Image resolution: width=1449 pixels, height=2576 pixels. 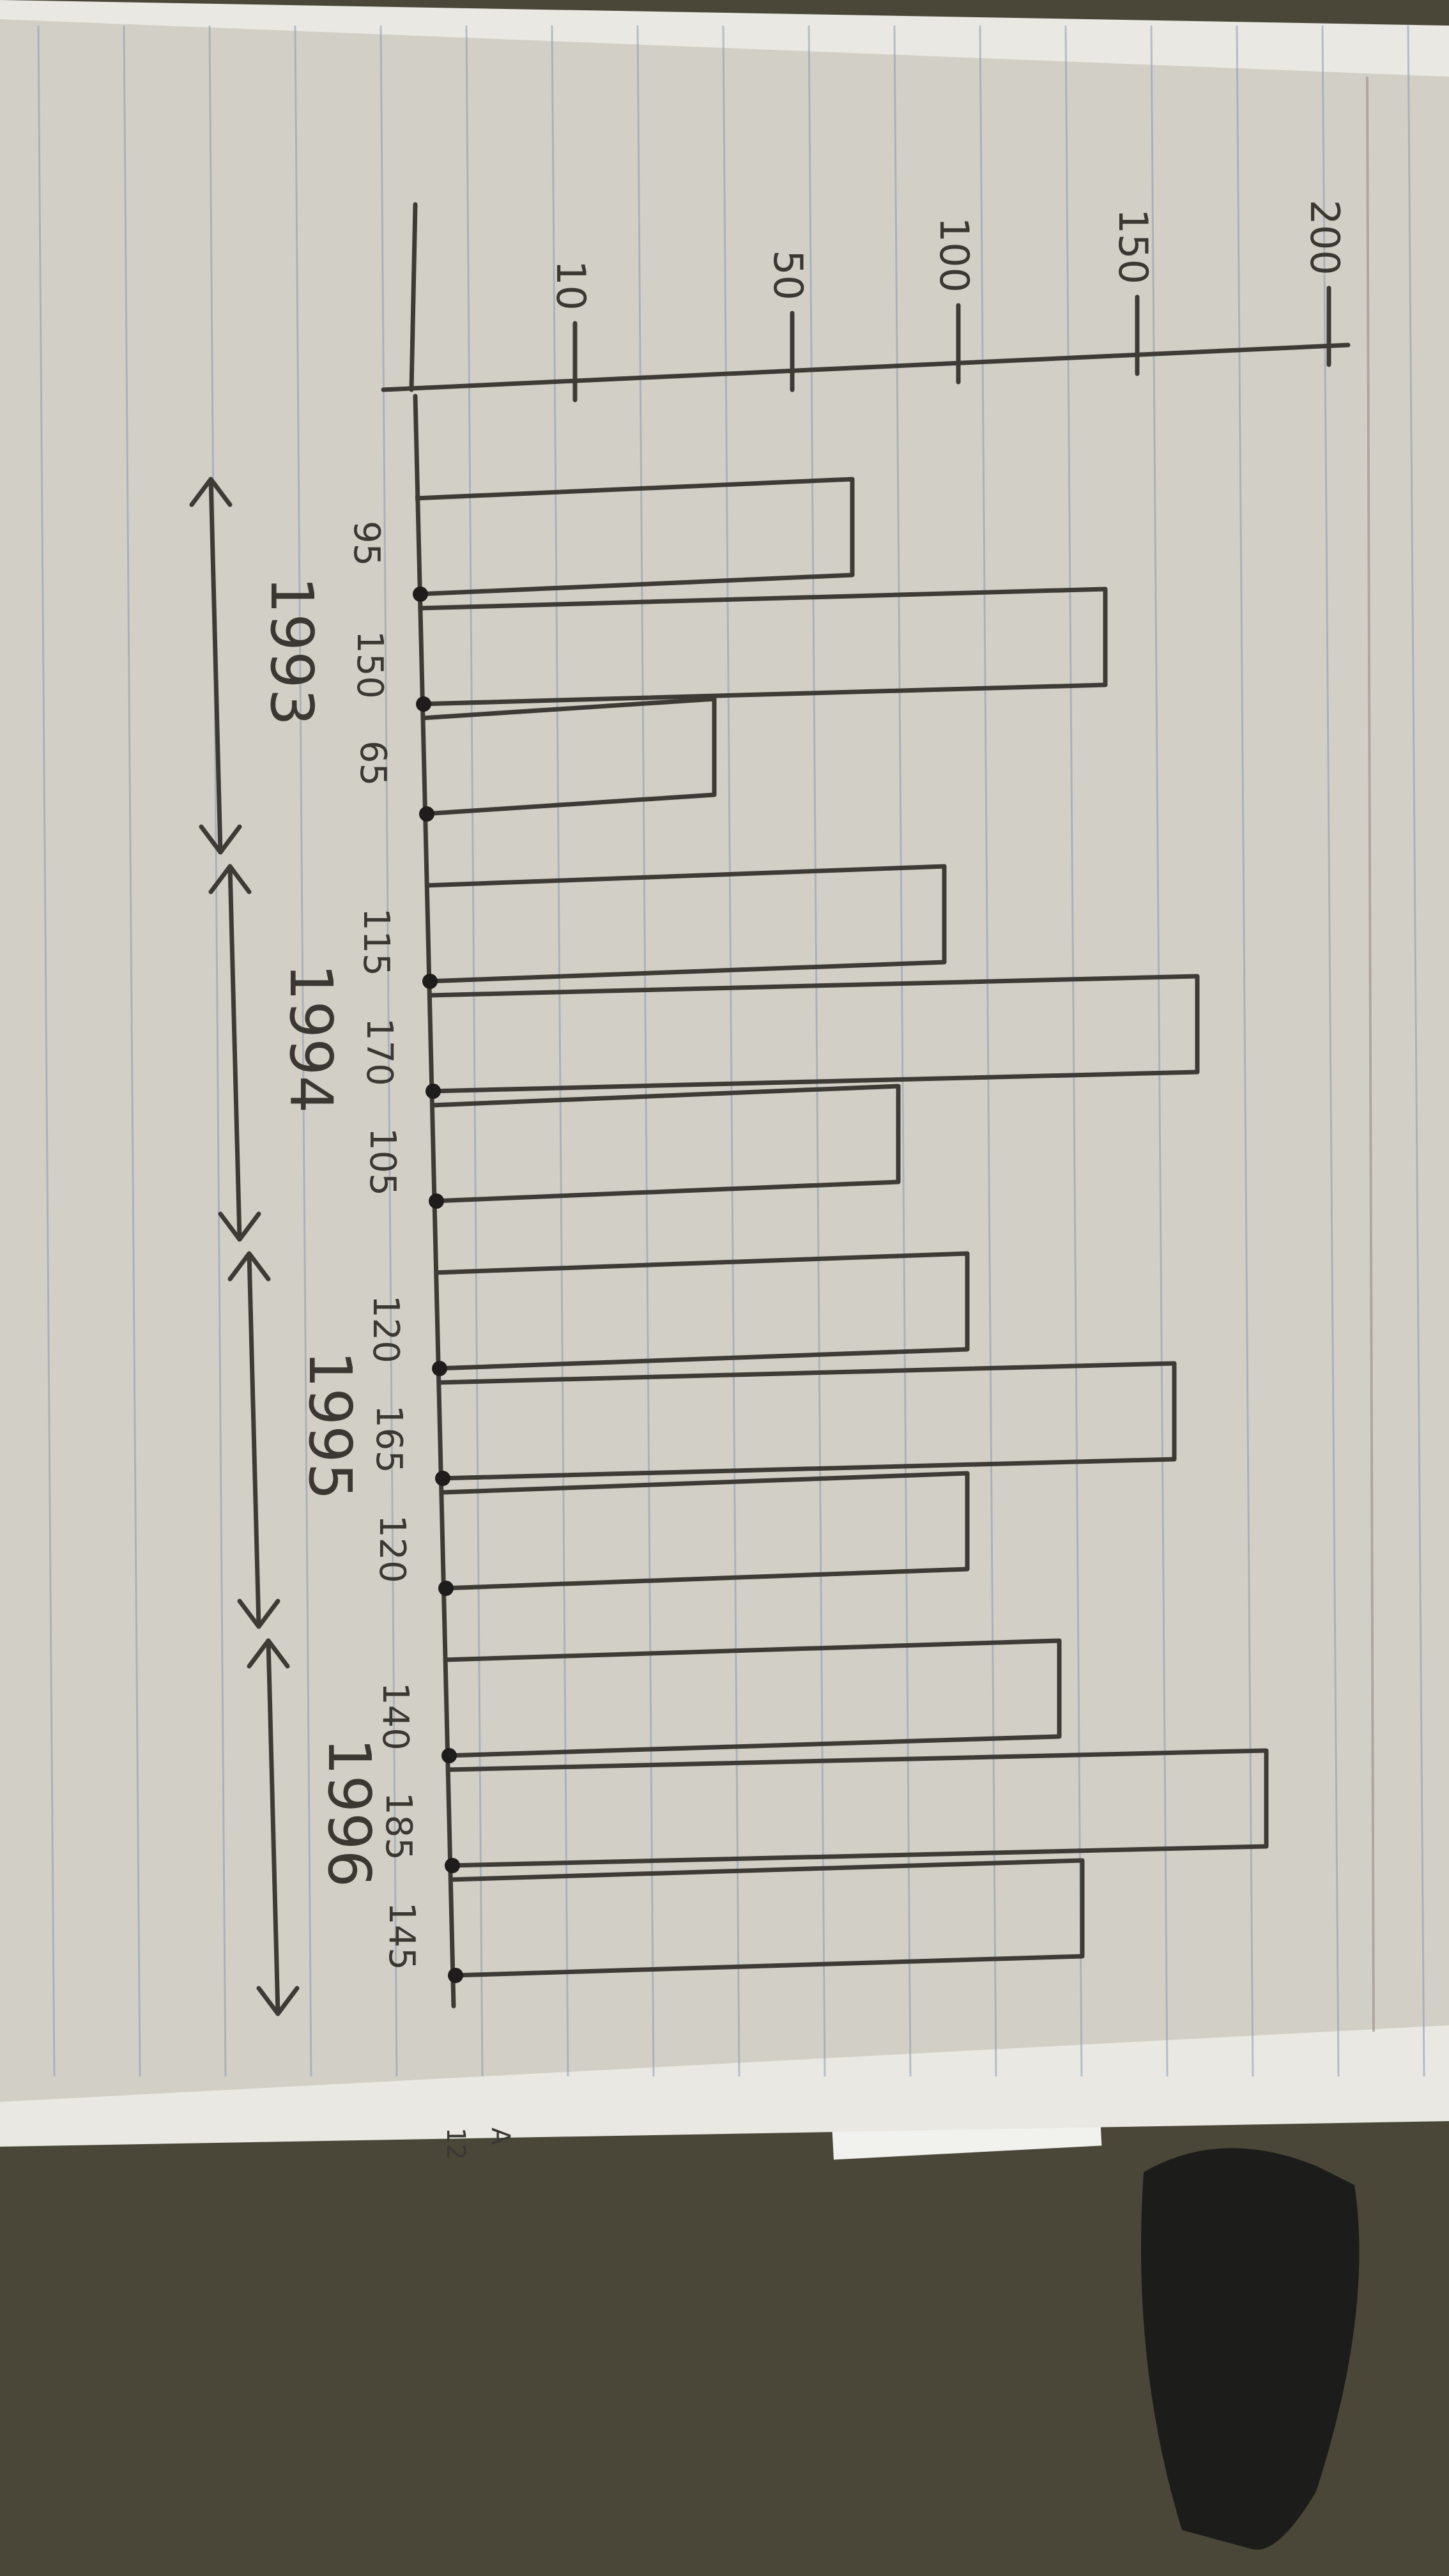 I want to click on bar-value-label: 150, so click(x=369, y=665).